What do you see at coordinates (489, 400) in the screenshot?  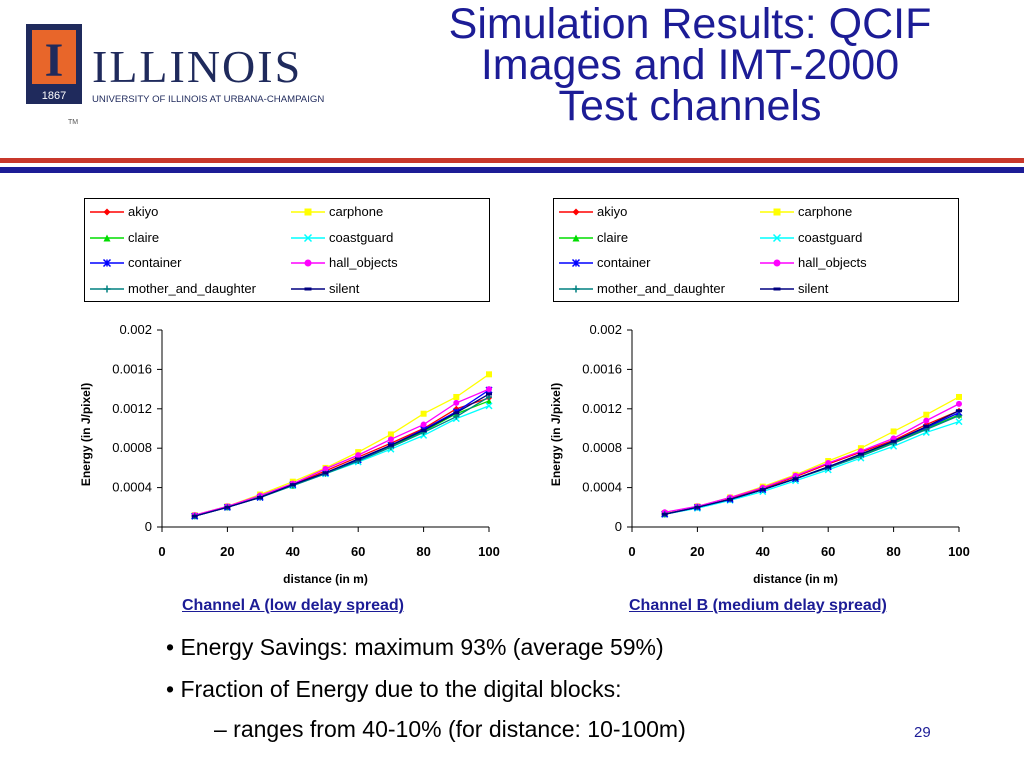 I see `chart-a-point-claire` at bounding box center [489, 400].